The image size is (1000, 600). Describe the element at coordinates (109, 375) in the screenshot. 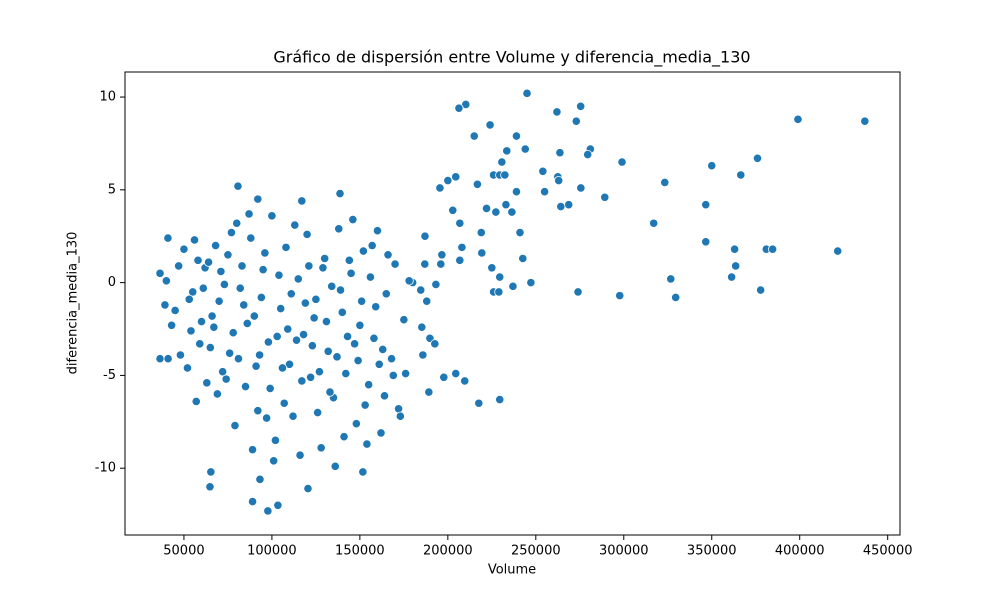

I see `y-tick-label: -5` at that location.